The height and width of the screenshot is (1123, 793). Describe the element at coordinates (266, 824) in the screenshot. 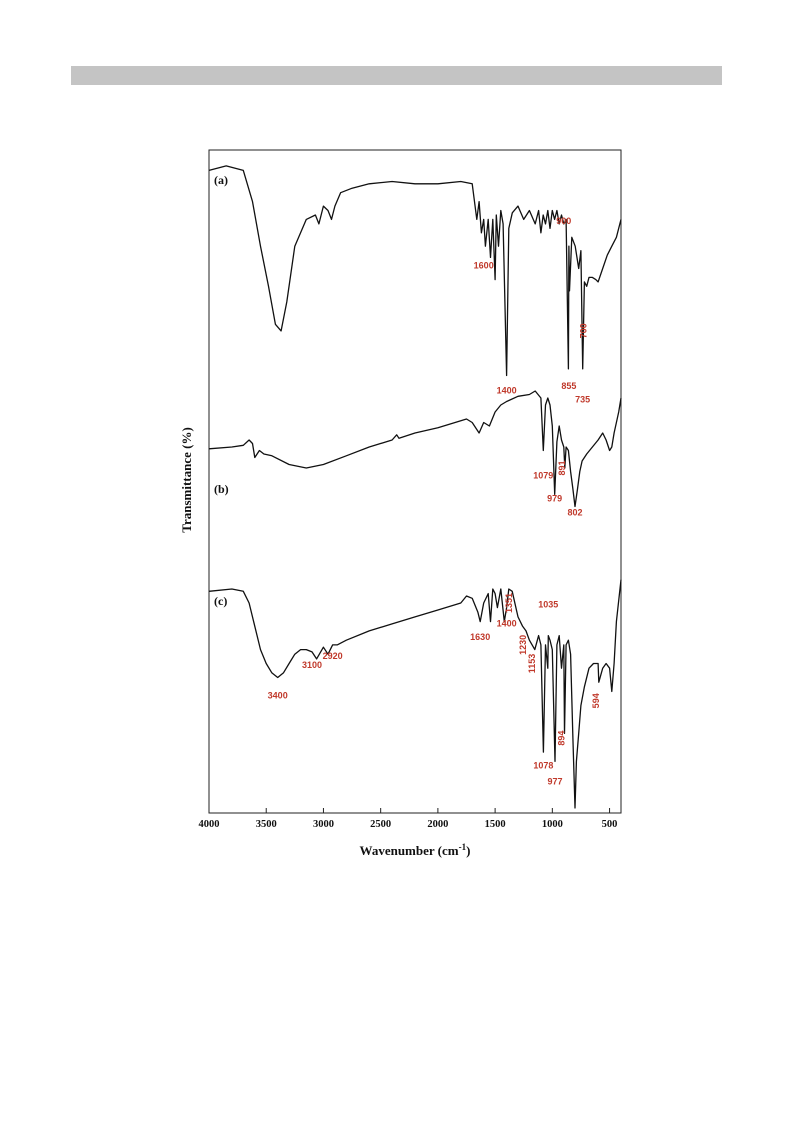

I see `x-tick-label: 3500` at that location.